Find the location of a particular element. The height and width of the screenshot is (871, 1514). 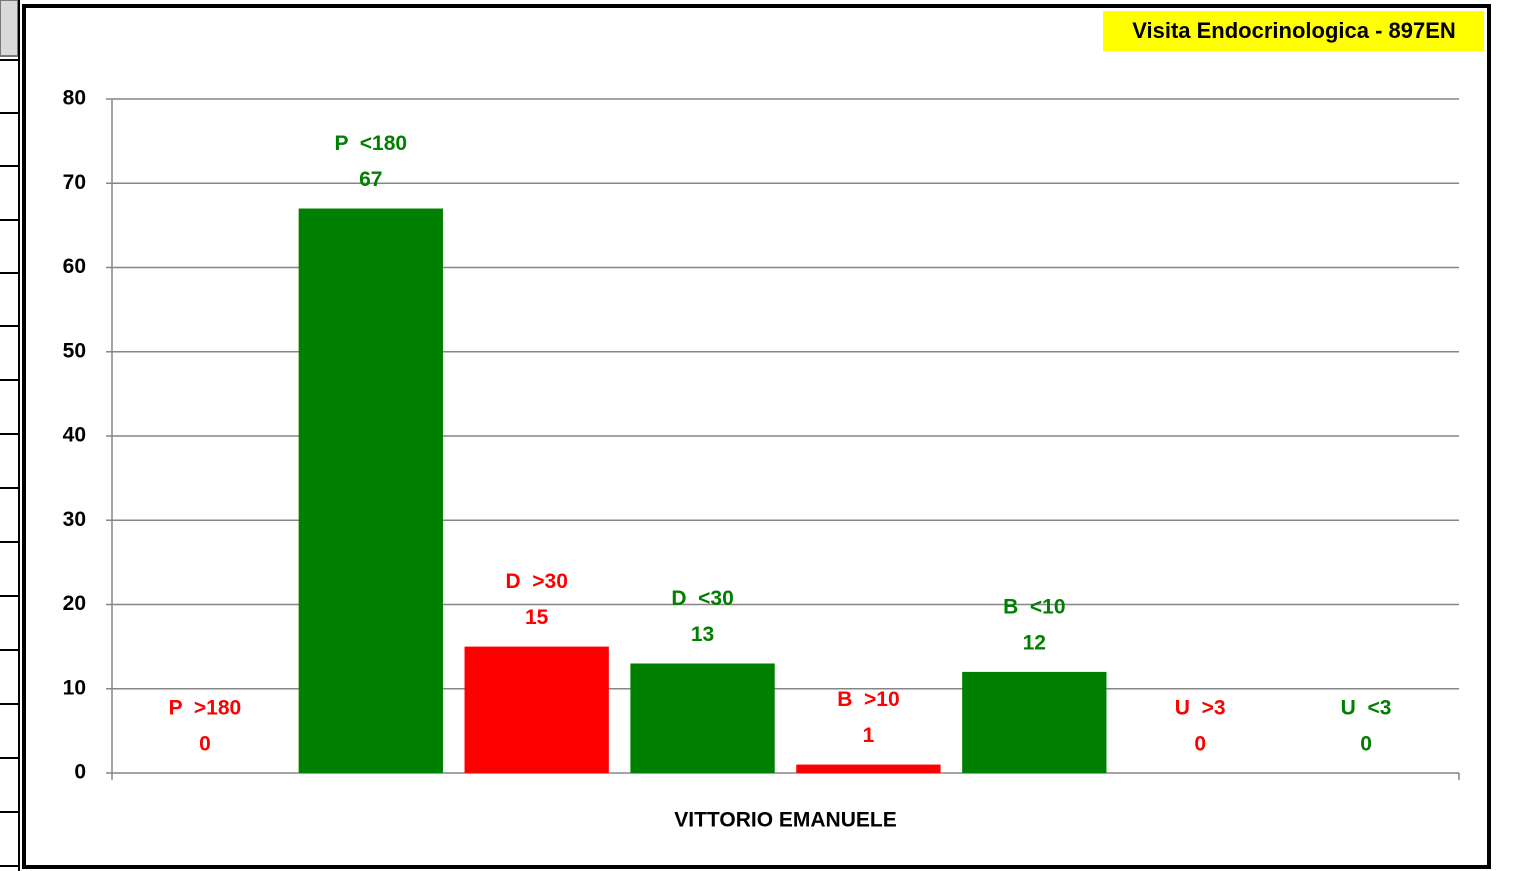

title-box is located at coordinates (1293, 31).